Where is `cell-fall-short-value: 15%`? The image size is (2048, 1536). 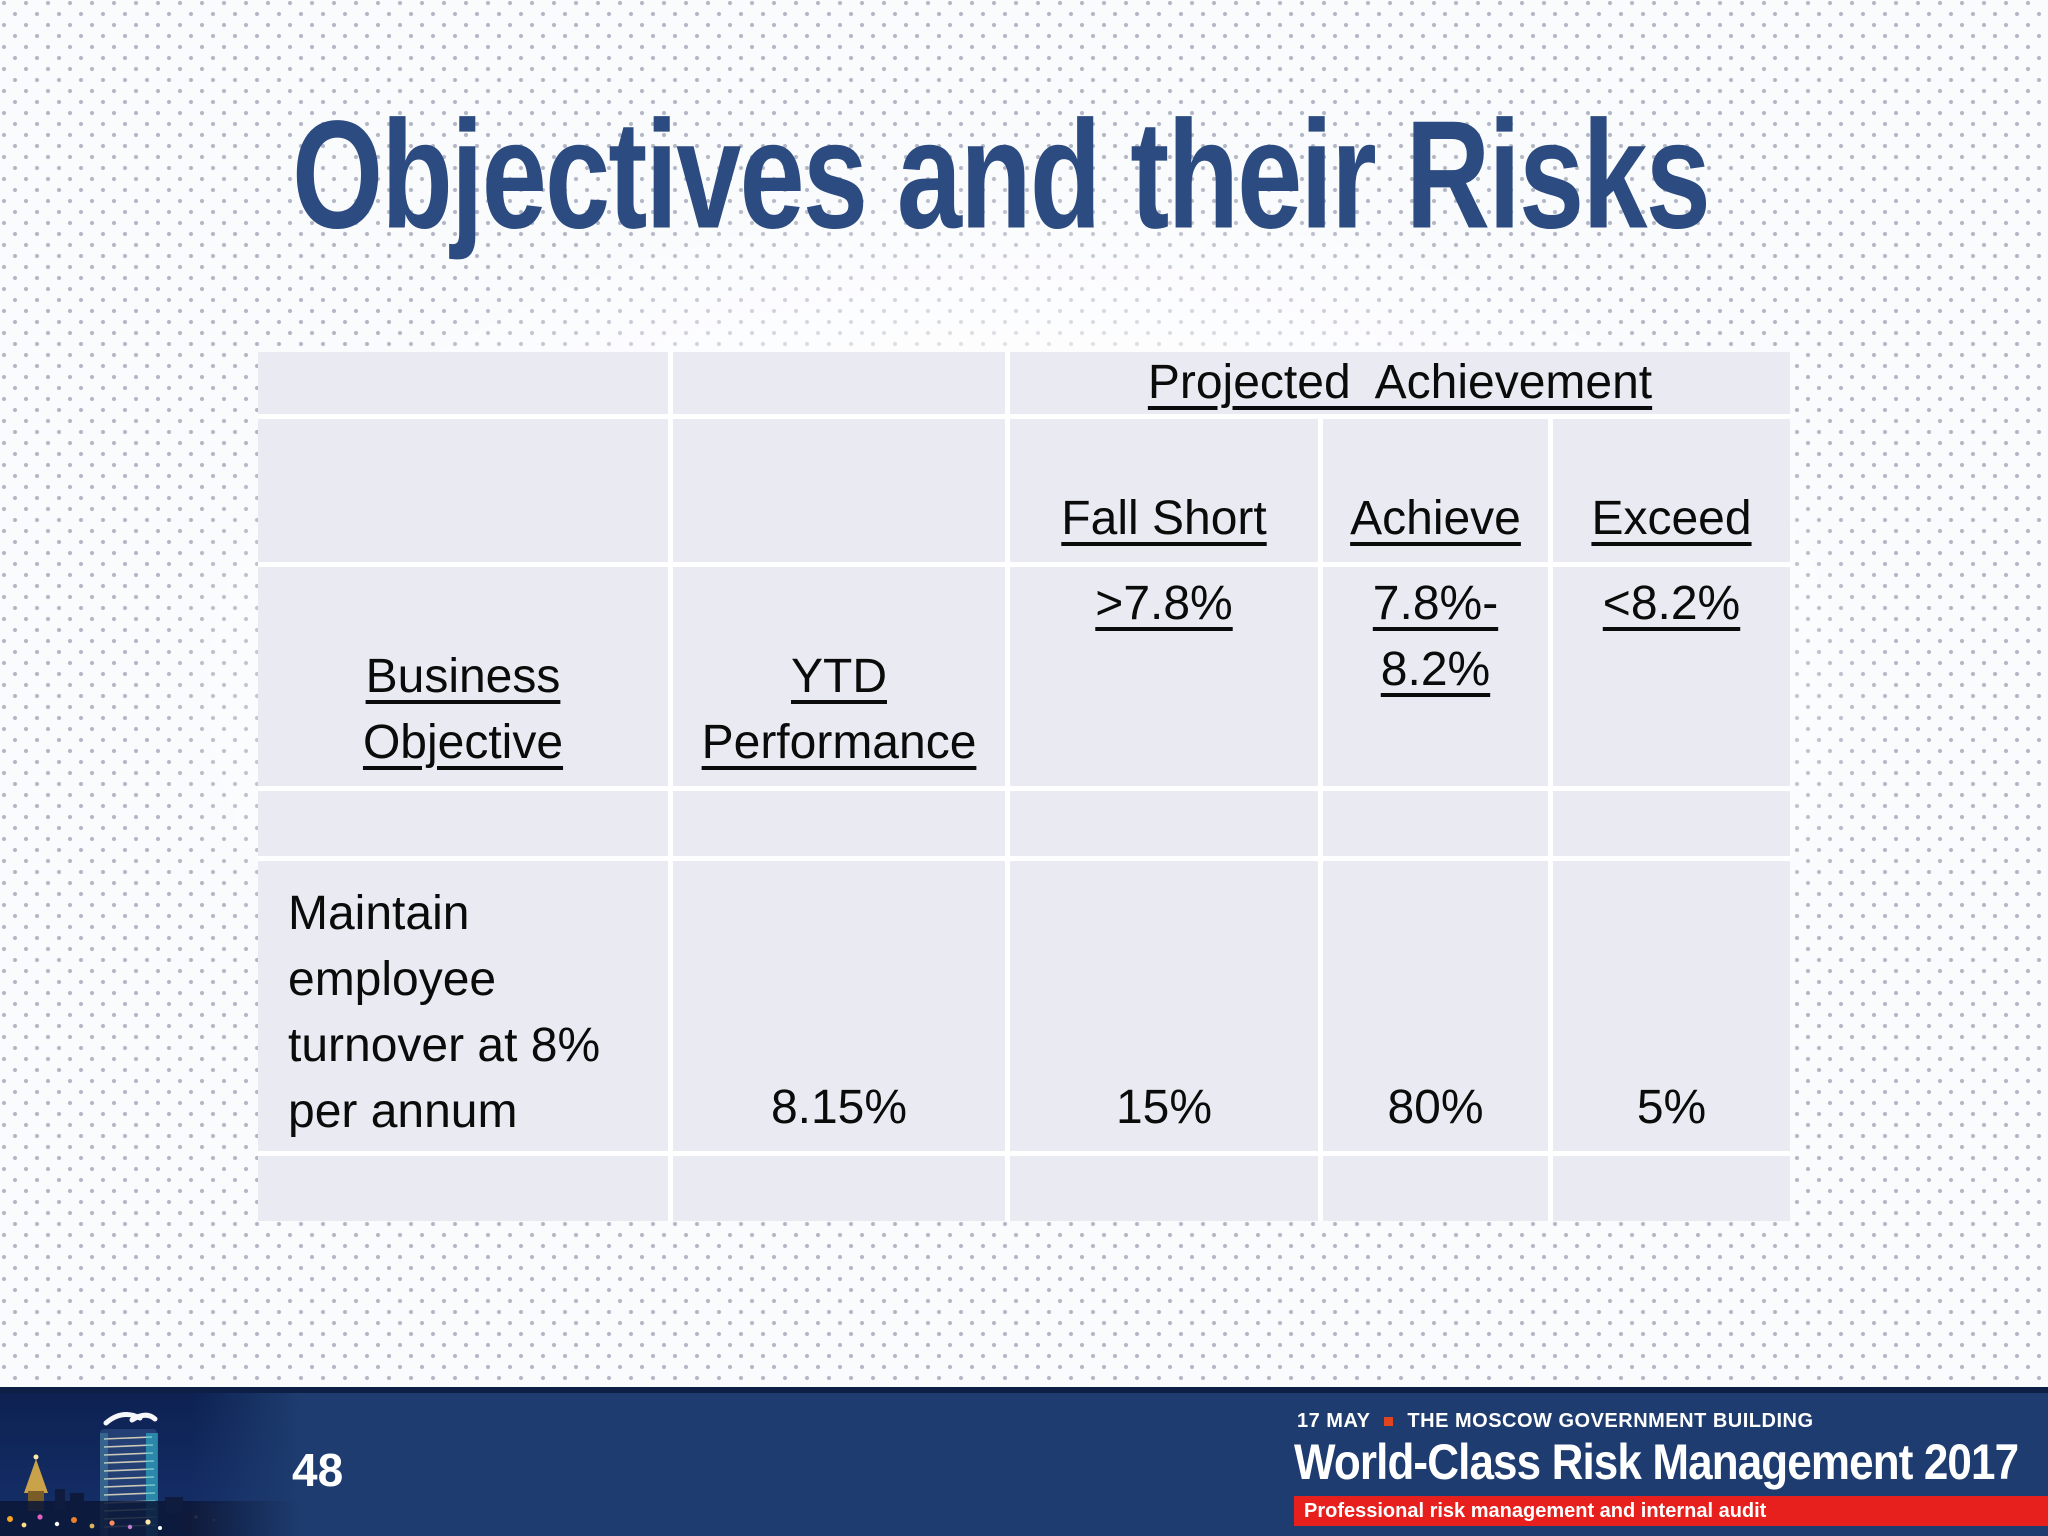
cell-fall-short-value: 15% is located at coordinates (1164, 1006).